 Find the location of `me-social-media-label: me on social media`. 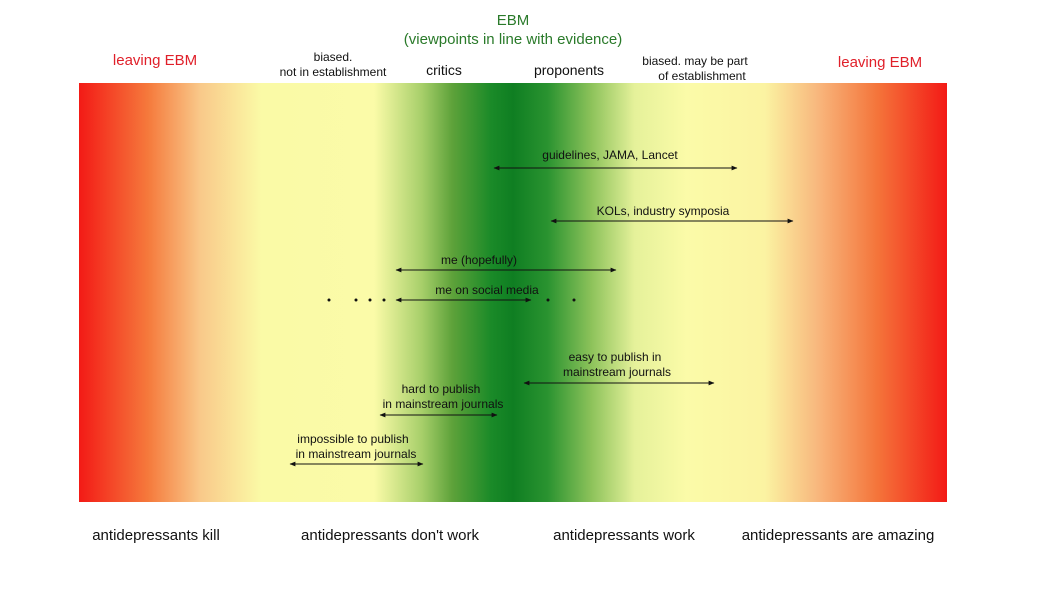

me-social-media-label: me on social media is located at coordinates (487, 290).